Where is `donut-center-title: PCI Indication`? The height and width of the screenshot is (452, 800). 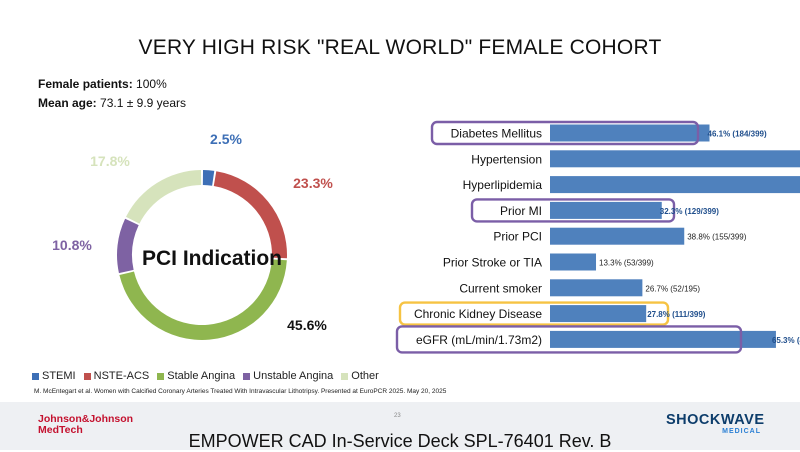 donut-center-title: PCI Indication is located at coordinates (212, 258).